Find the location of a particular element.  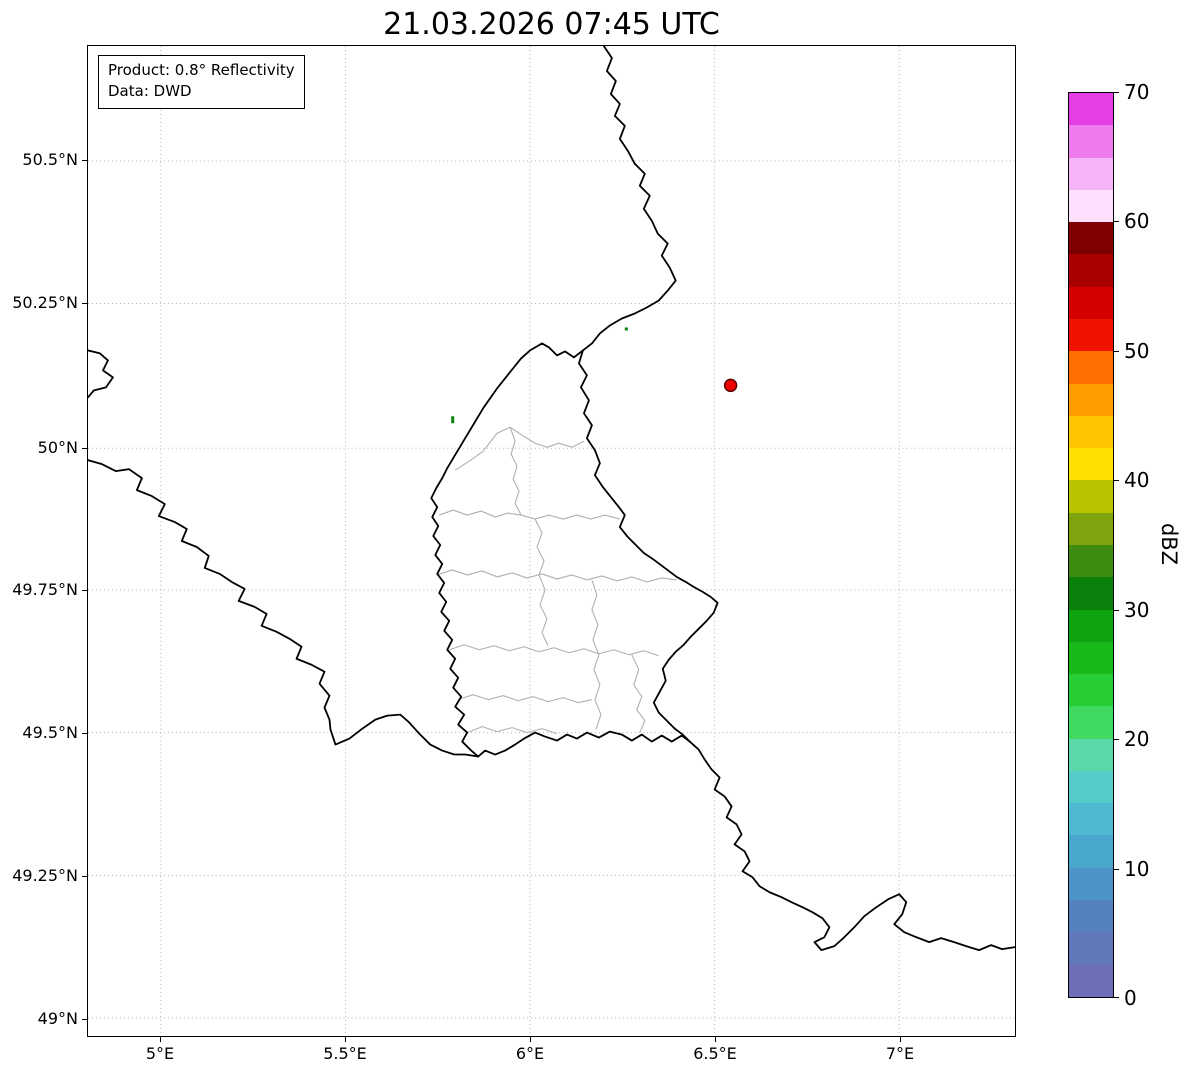

y-tick-label: 49°N is located at coordinates (57, 1018).